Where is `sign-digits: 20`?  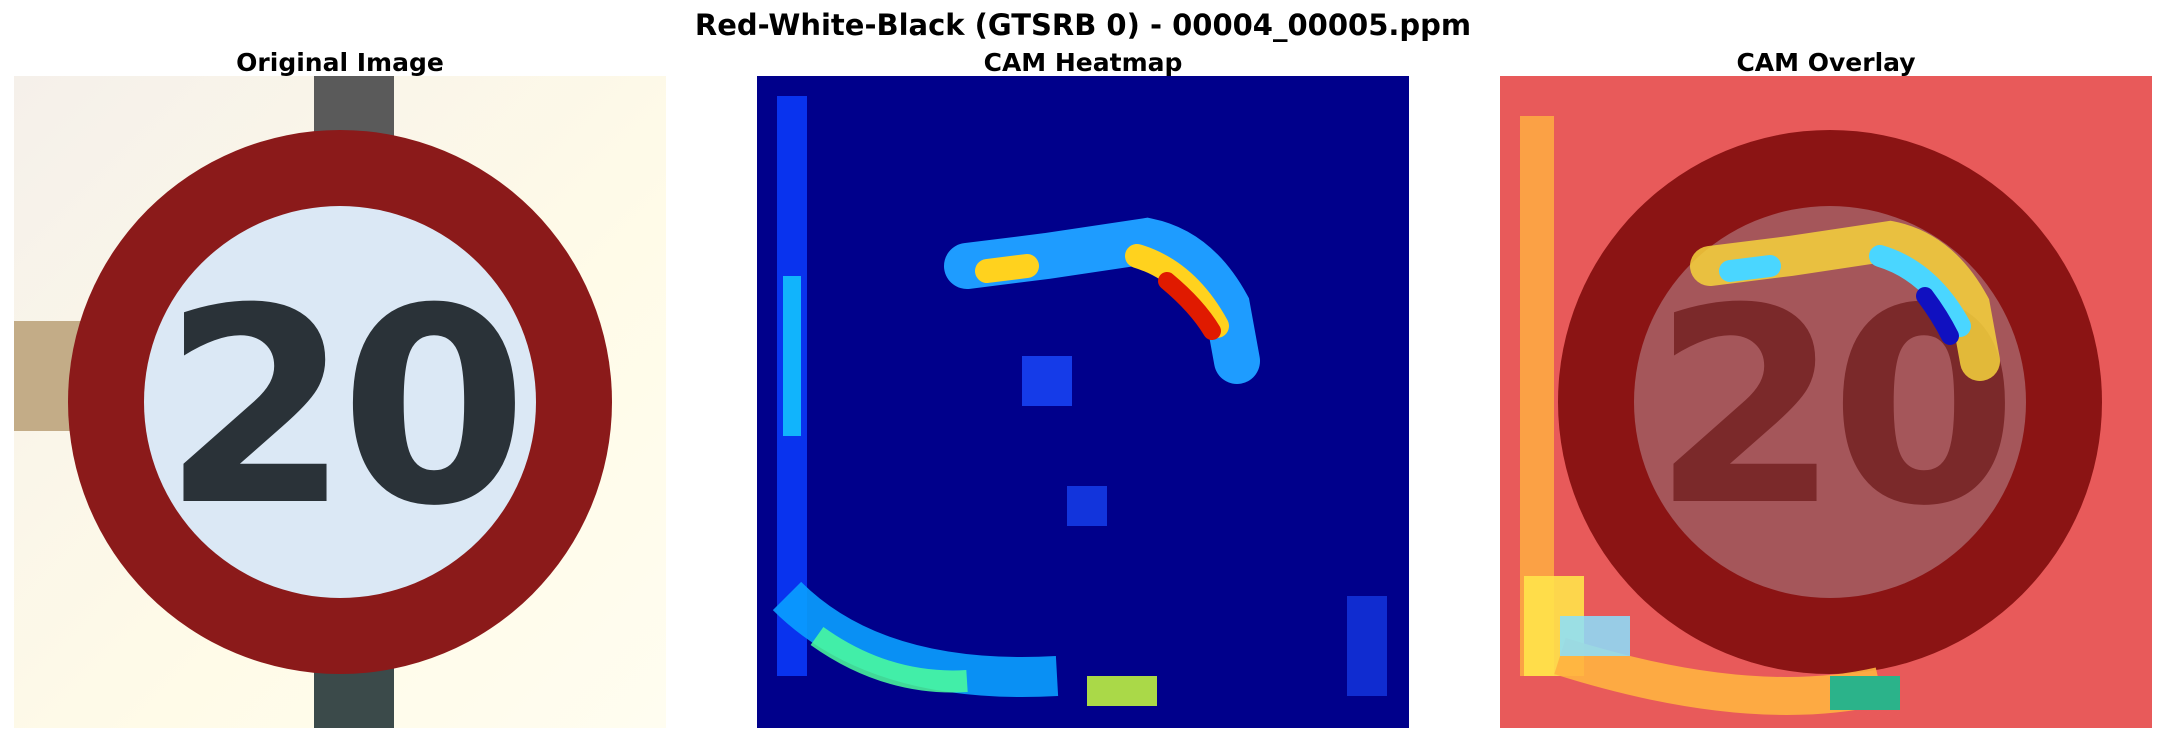 sign-digits: 20 is located at coordinates (340, 407).